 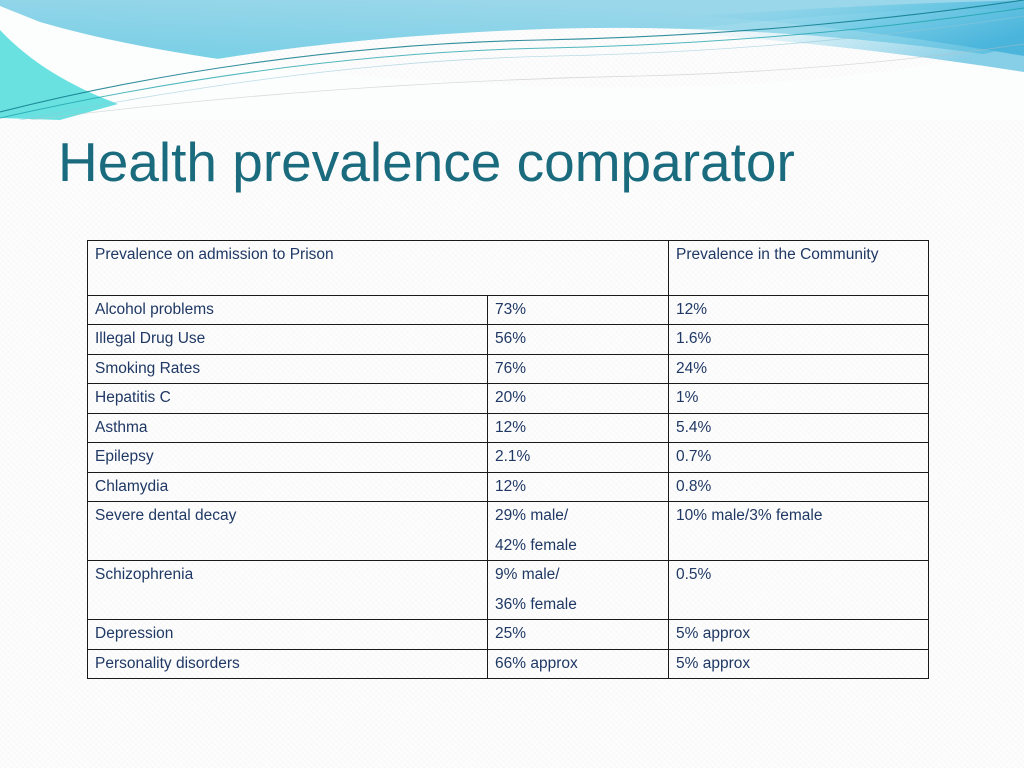 I want to click on cell-condition: Epilepsy, so click(x=287, y=457).